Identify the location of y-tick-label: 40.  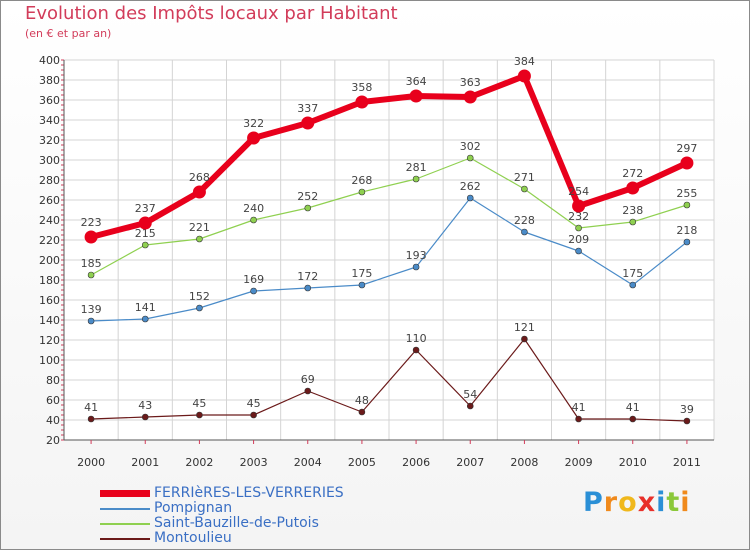
(53, 420).